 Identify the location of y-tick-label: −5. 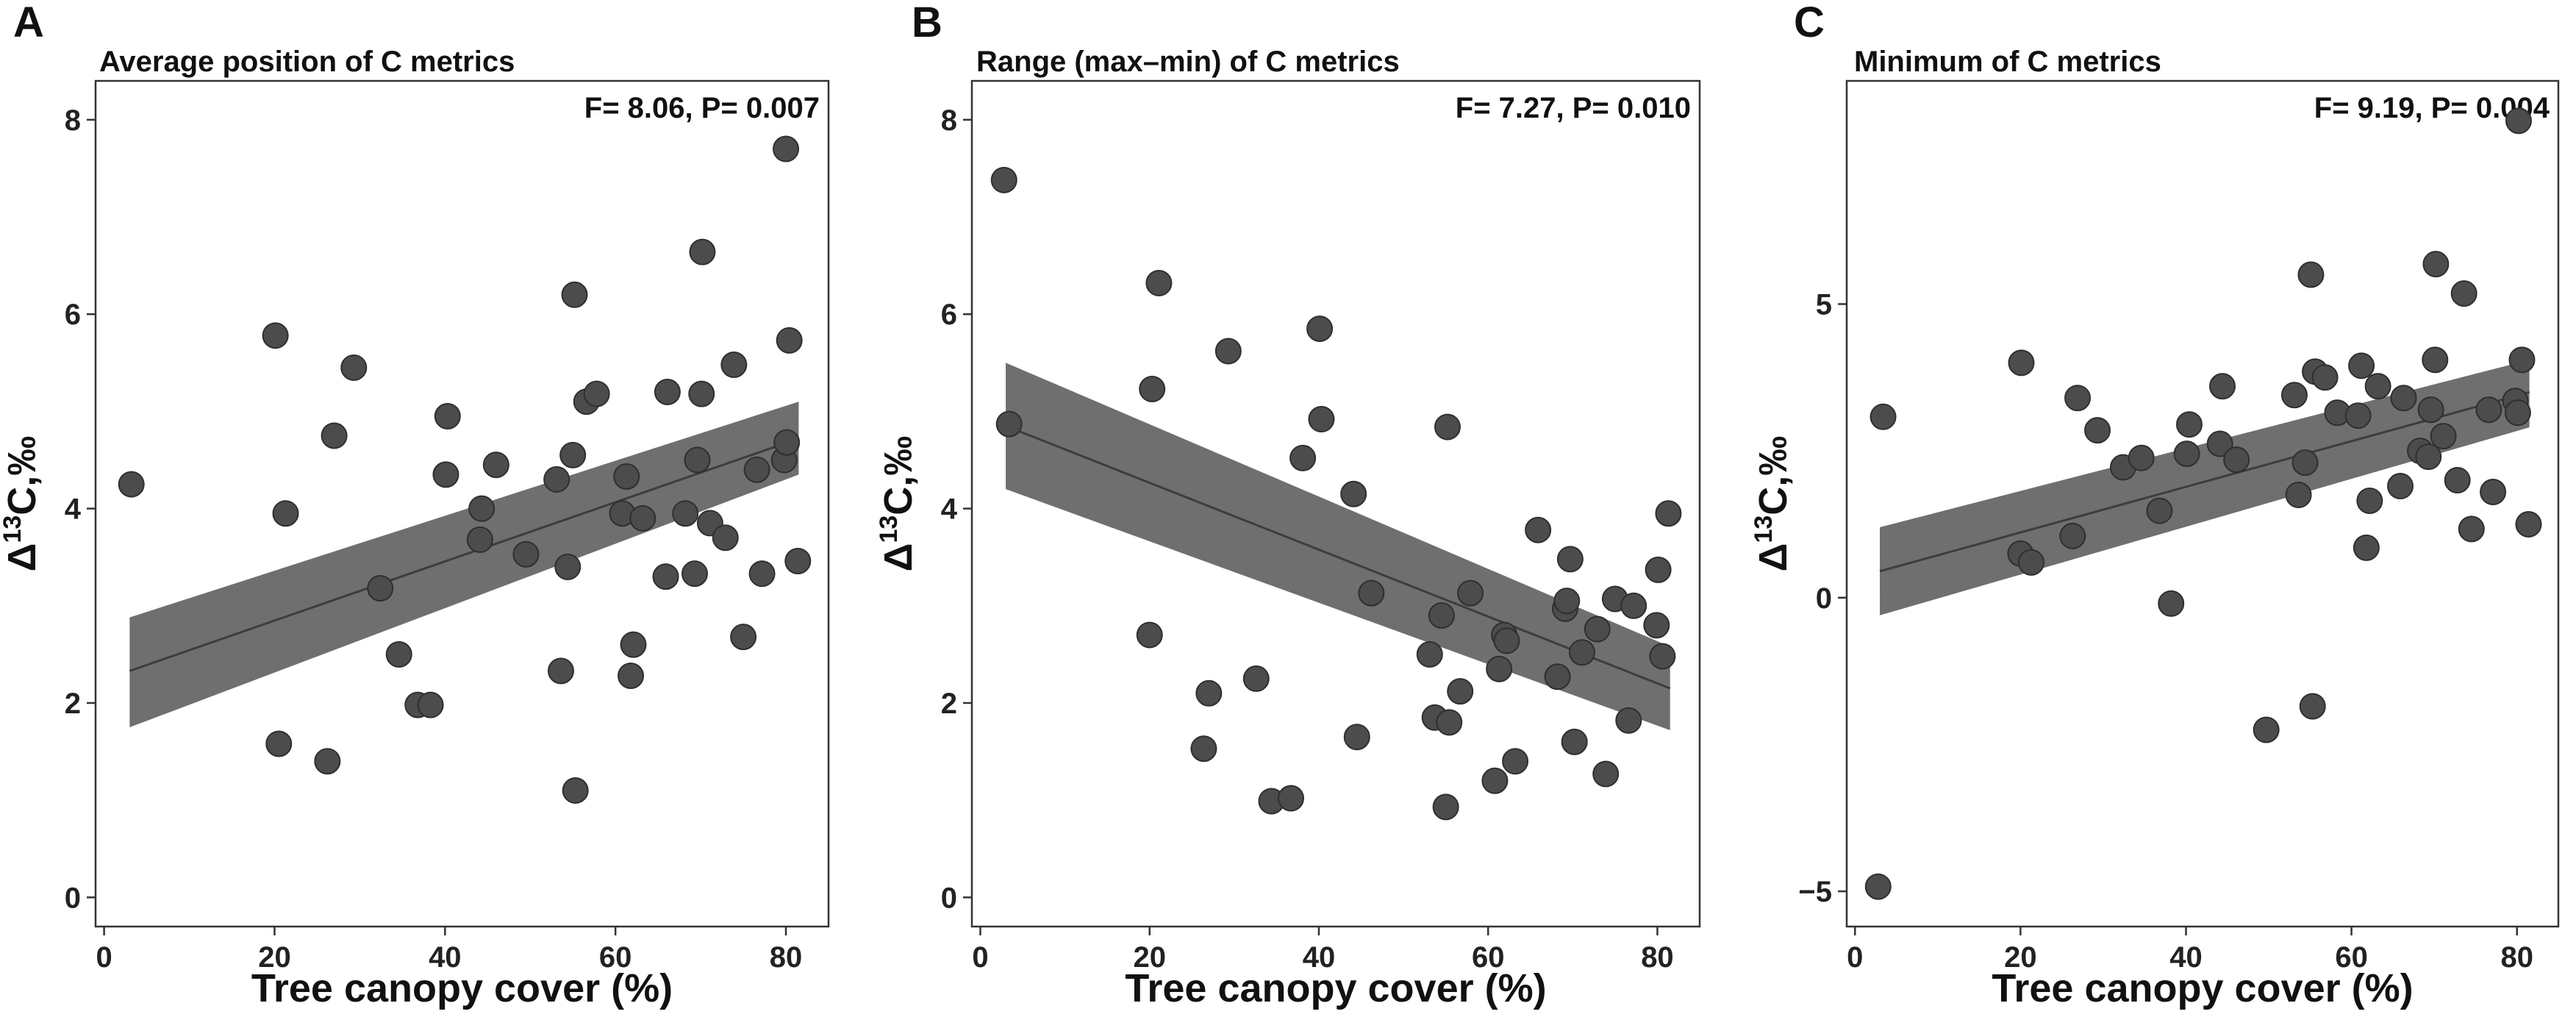
(1815, 892).